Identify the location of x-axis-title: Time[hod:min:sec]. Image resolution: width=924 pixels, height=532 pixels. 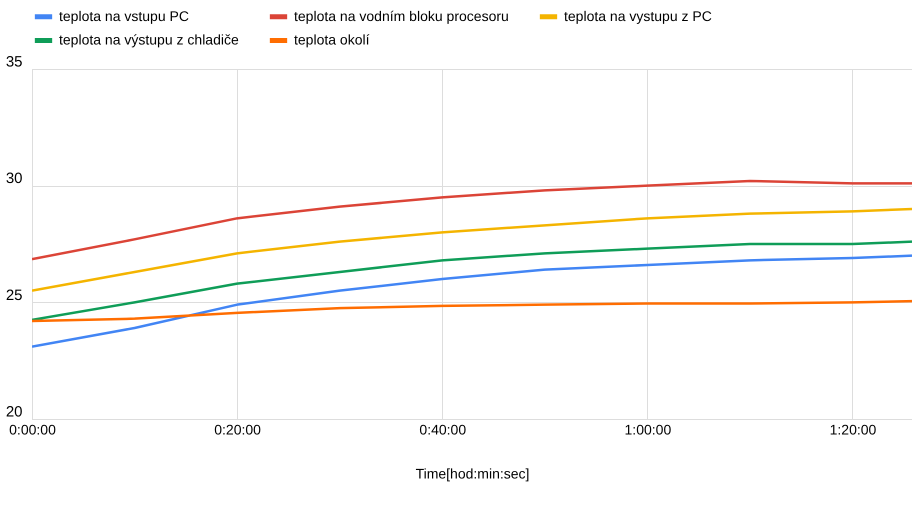
(473, 474).